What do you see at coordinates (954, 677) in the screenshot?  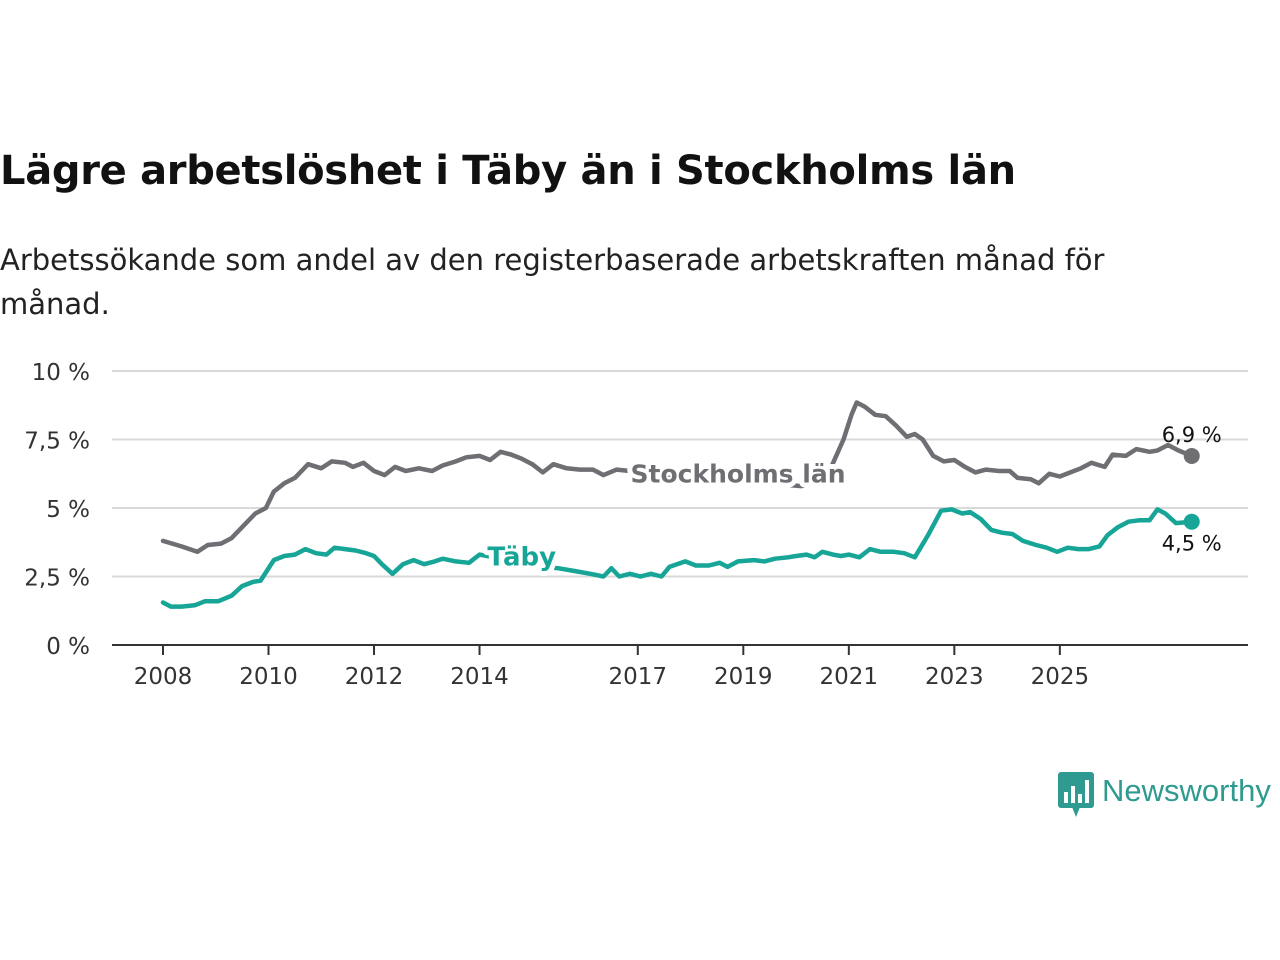 I see `x-tick-label: 2023` at bounding box center [954, 677].